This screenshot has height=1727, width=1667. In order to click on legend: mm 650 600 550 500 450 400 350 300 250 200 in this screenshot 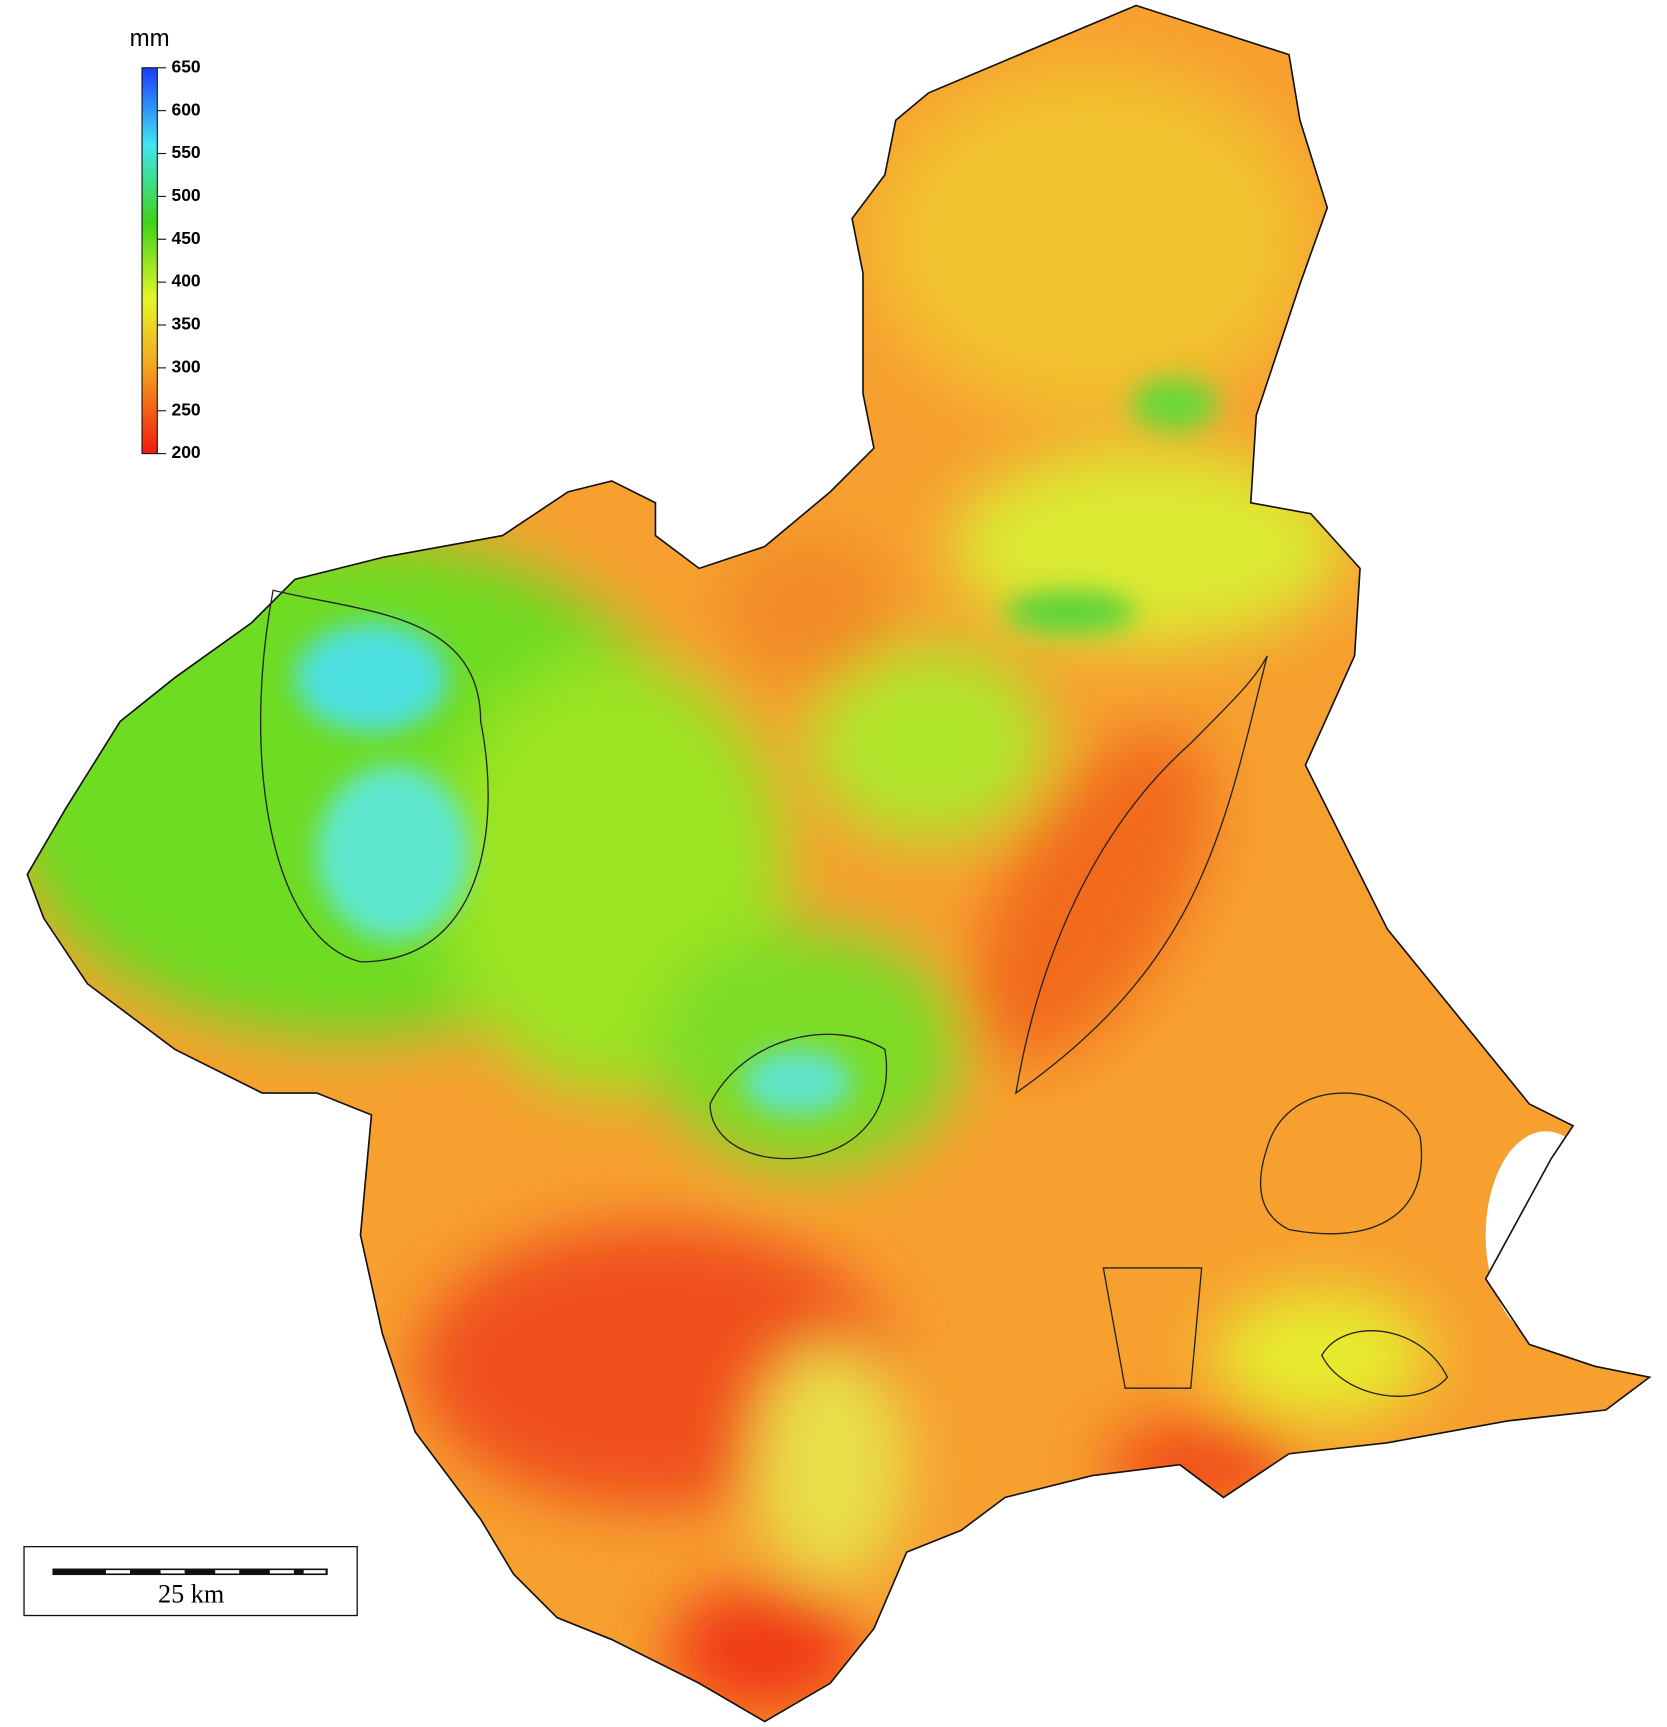, I will do `click(165, 243)`.